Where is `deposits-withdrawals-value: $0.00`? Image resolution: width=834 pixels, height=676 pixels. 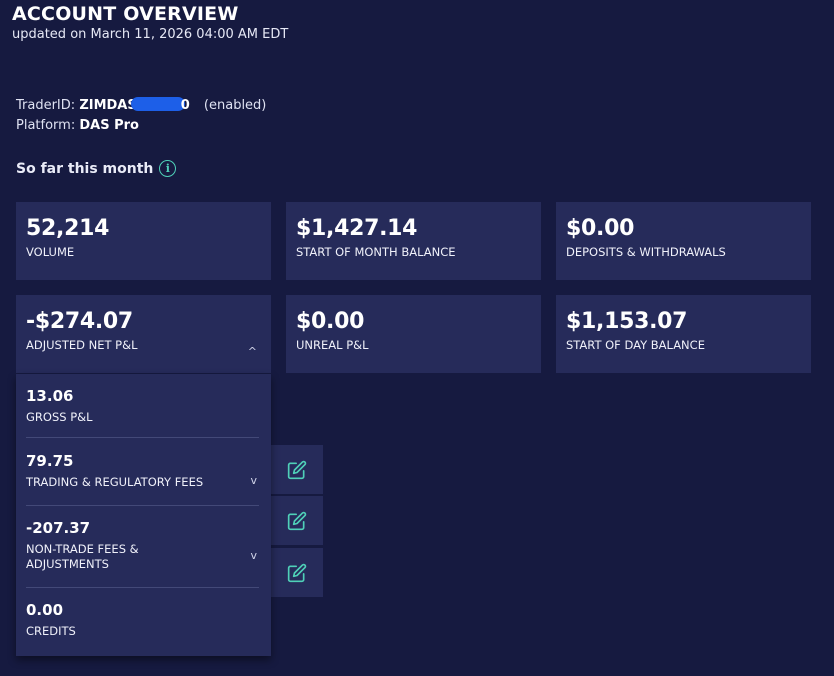 deposits-withdrawals-value: $0.00 is located at coordinates (600, 228).